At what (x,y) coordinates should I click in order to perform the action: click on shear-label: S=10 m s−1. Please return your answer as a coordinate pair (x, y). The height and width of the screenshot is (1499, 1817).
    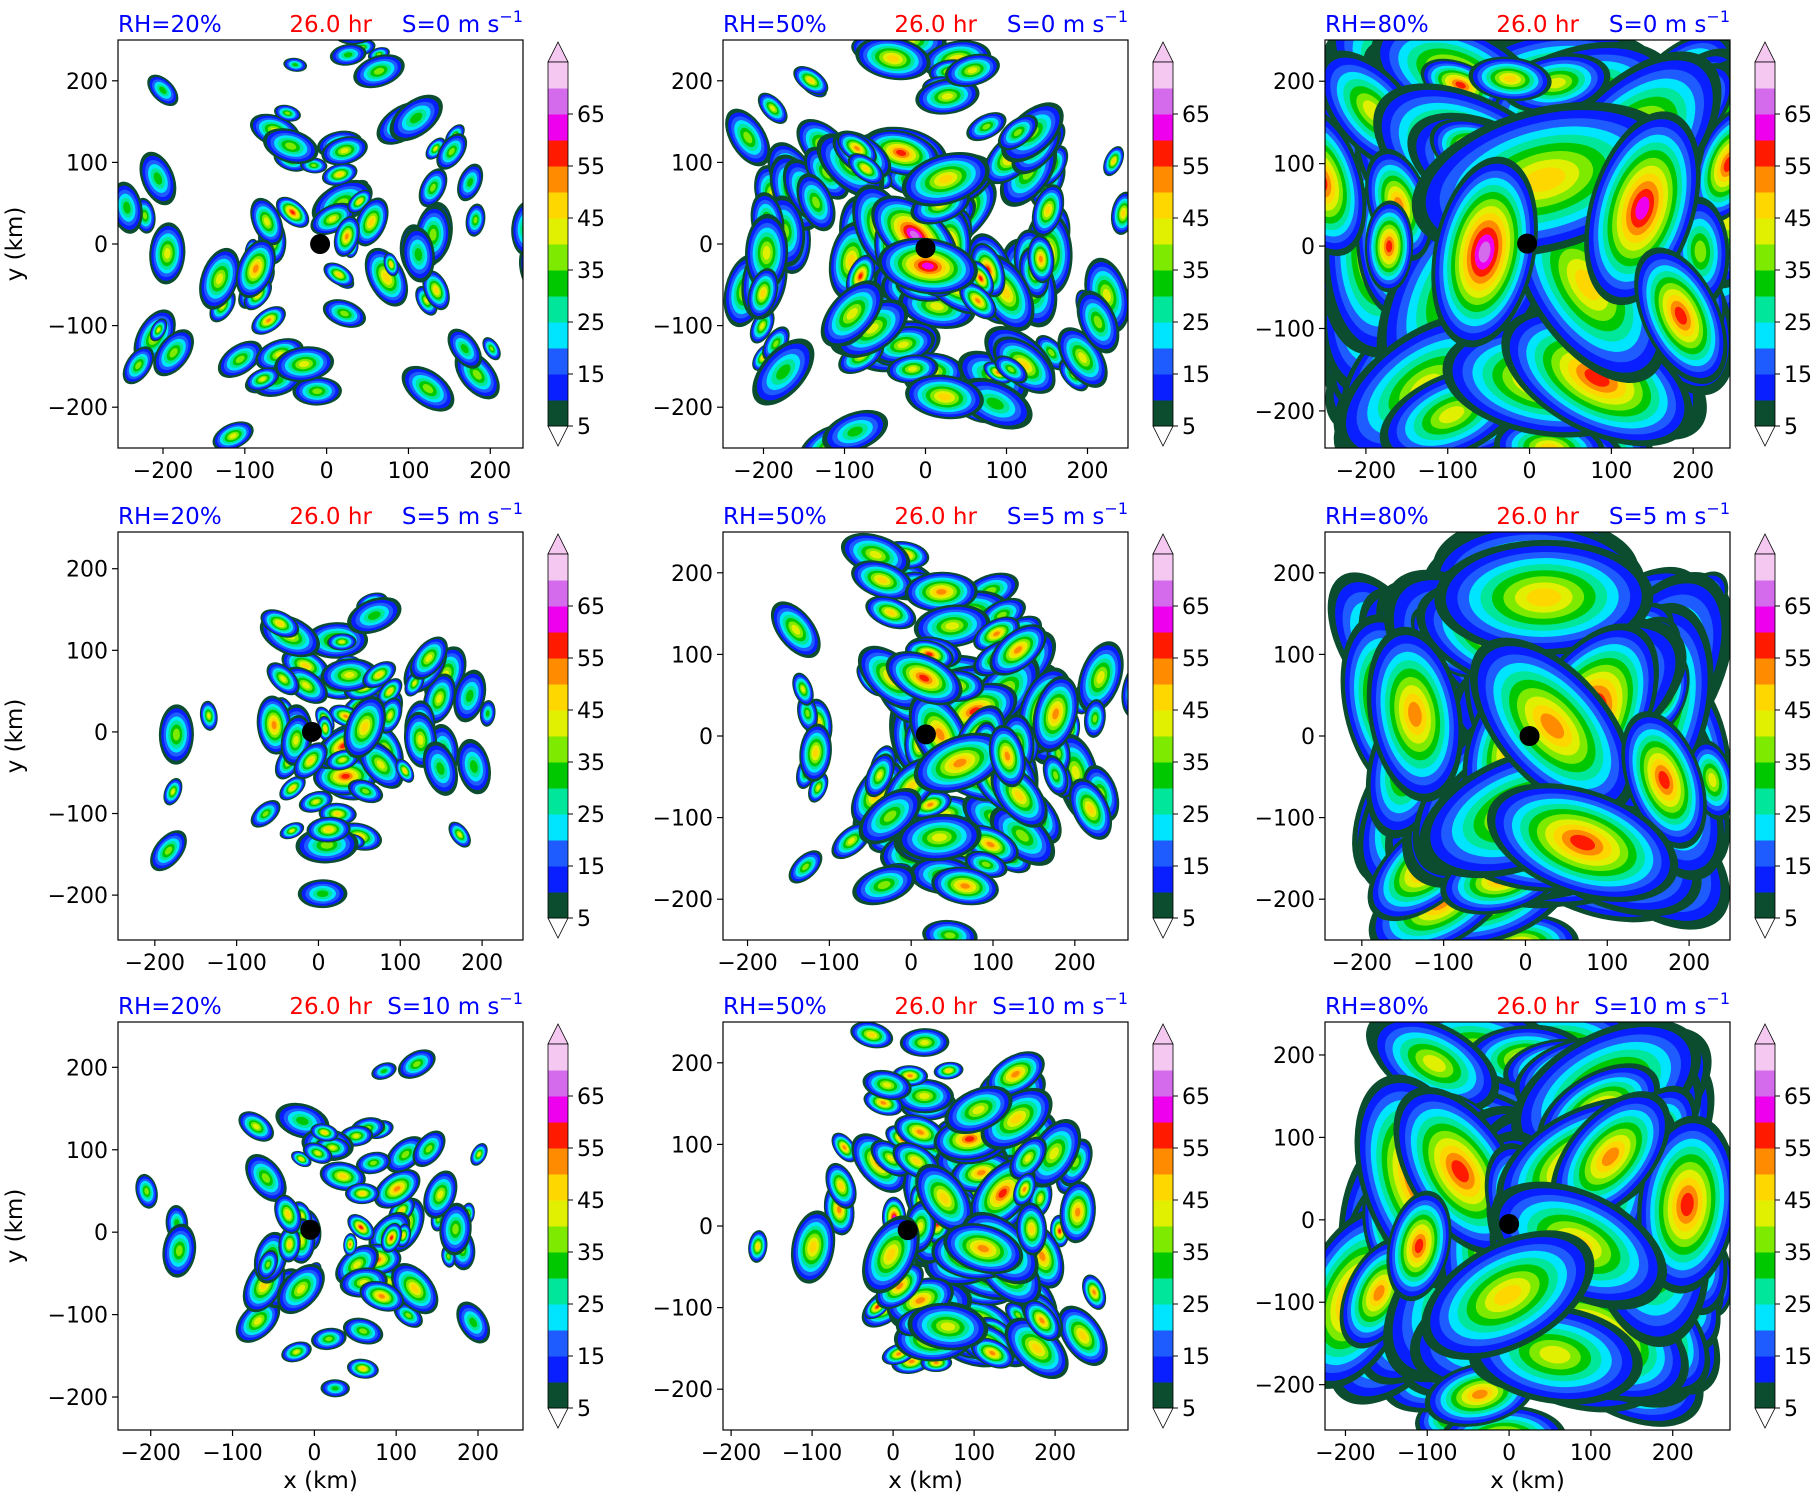
    Looking at the image, I should click on (1060, 1004).